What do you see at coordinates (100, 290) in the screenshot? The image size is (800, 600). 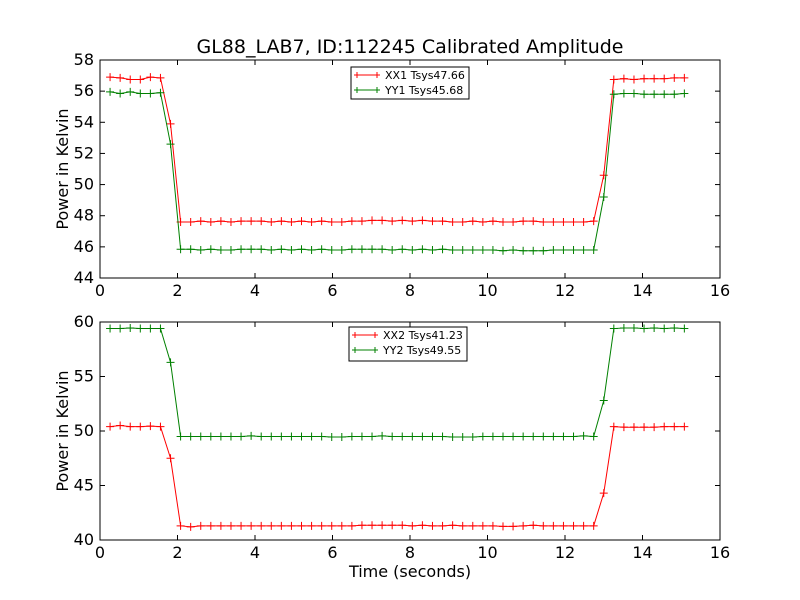 I see `x-tick-label: 0` at bounding box center [100, 290].